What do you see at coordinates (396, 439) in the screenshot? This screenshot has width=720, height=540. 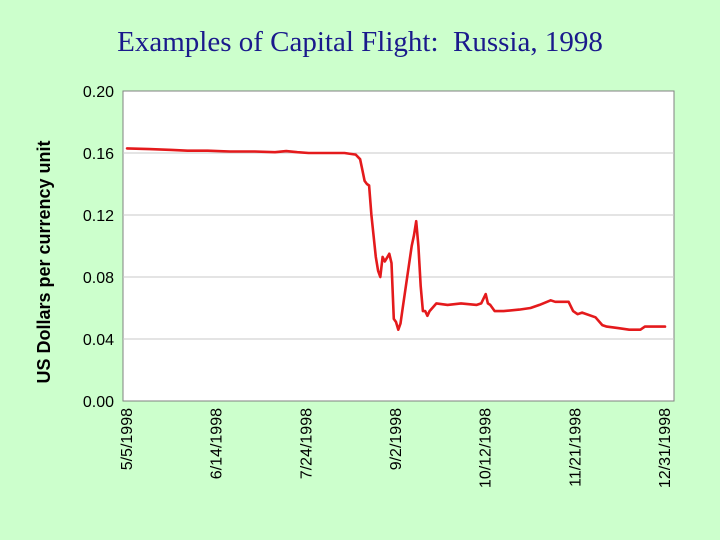 I see `x-tick-label: 9/2/1998` at bounding box center [396, 439].